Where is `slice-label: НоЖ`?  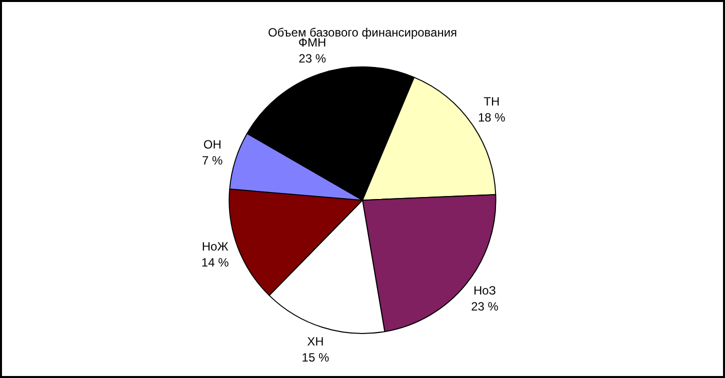 slice-label: НоЖ is located at coordinates (215, 246).